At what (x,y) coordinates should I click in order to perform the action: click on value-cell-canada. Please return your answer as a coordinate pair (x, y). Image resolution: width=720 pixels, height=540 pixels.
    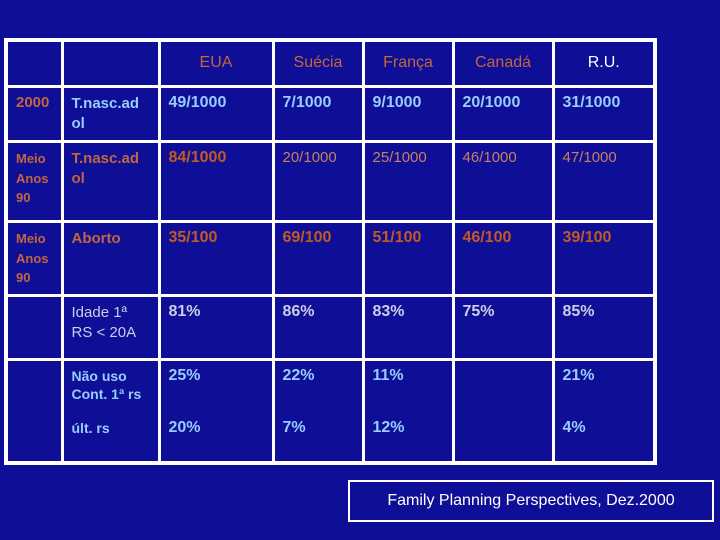
    Looking at the image, I should click on (503, 411).